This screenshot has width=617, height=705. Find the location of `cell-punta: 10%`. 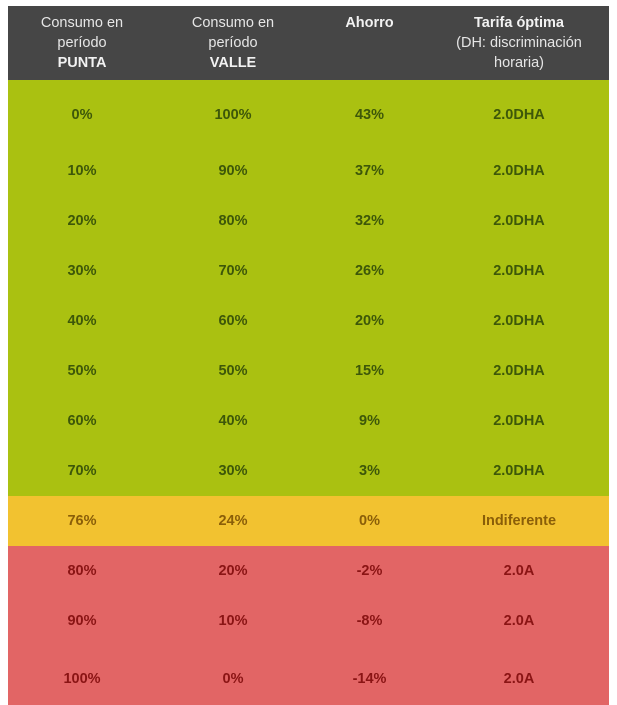

cell-punta: 10% is located at coordinates (82, 171).